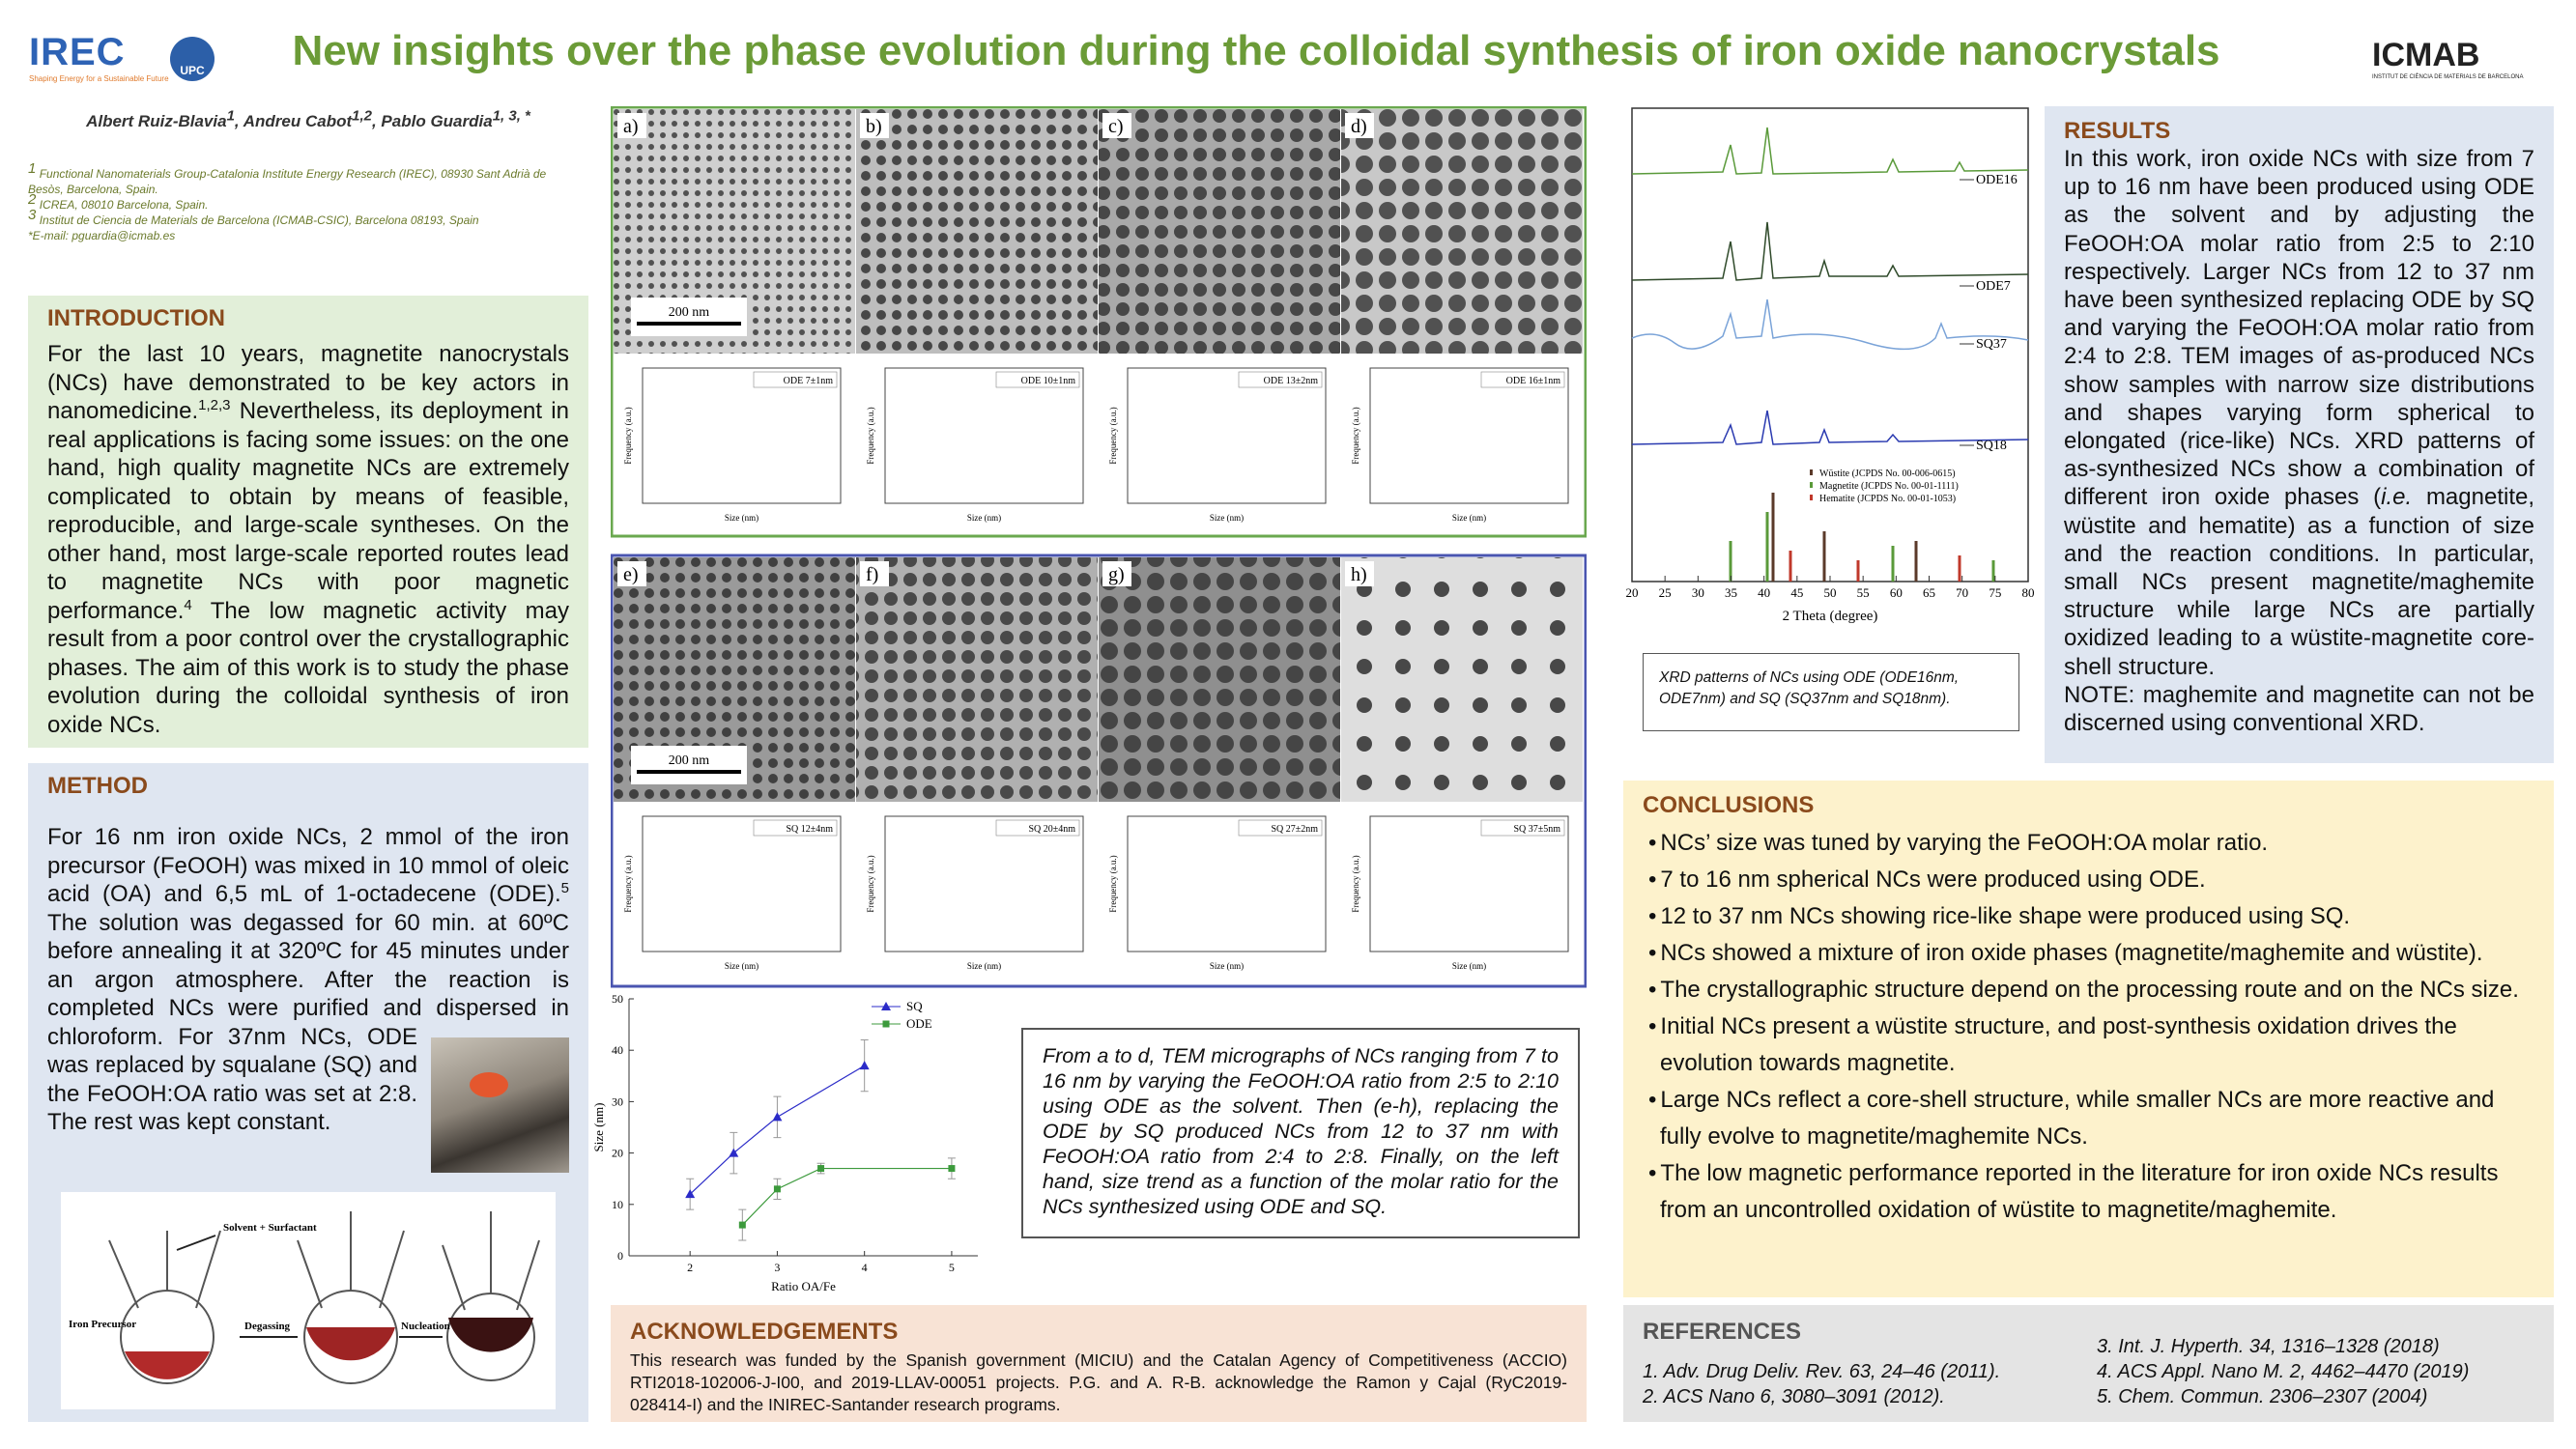 Image resolution: width=2576 pixels, height=1449 pixels. What do you see at coordinates (188, 604) in the screenshot?
I see `citation: 4` at bounding box center [188, 604].